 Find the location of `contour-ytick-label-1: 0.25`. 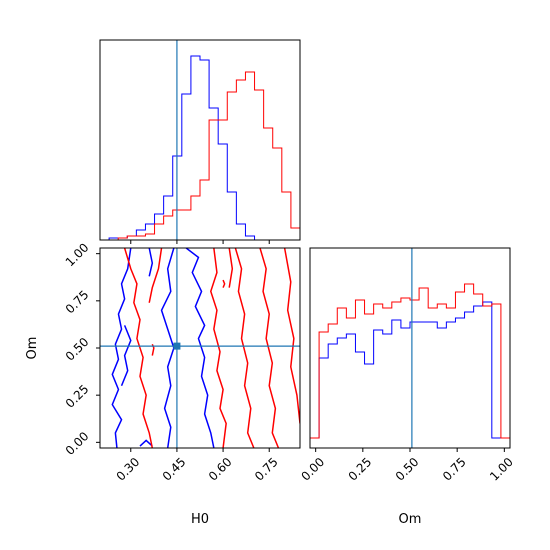

contour-ytick-label-1: 0.25 is located at coordinates (77, 396).